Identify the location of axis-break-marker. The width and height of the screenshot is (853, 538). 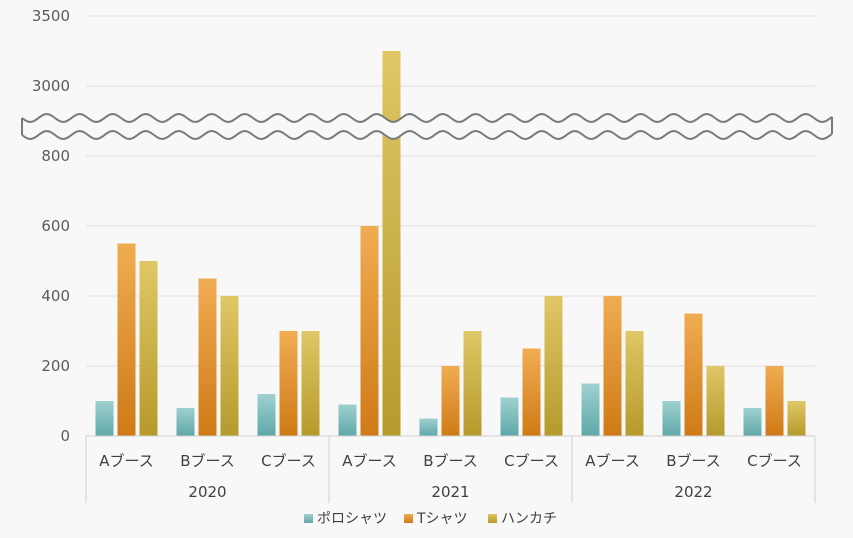
(427, 126).